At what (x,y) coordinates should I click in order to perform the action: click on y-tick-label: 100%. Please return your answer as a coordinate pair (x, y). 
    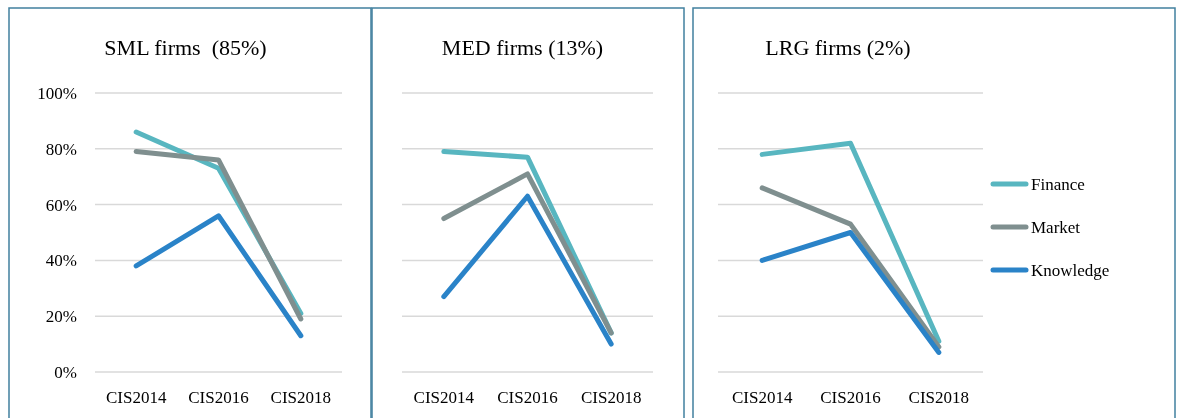
    Looking at the image, I should click on (57, 93).